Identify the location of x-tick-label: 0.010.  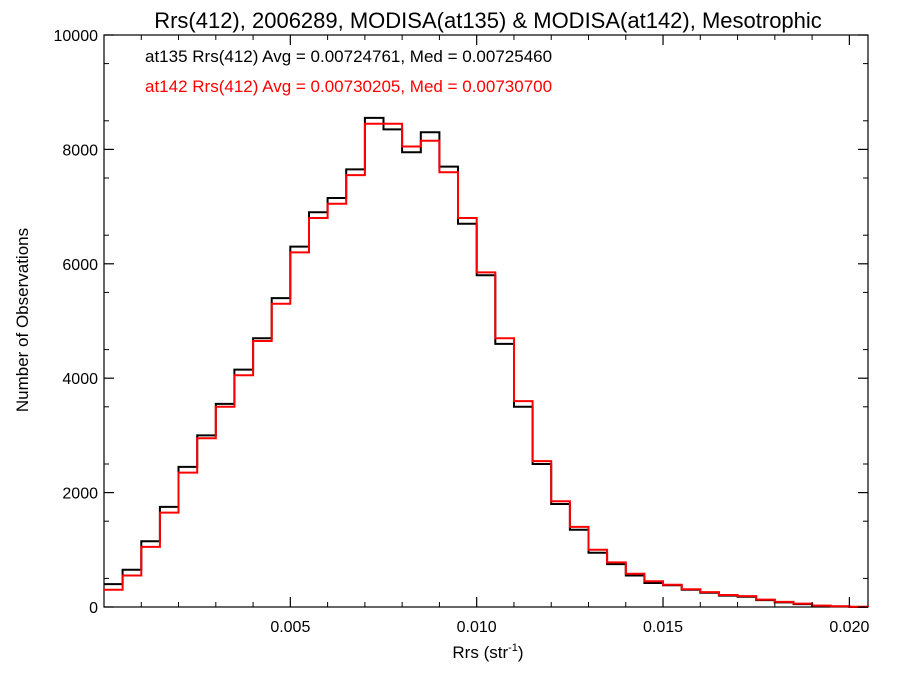
(477, 627).